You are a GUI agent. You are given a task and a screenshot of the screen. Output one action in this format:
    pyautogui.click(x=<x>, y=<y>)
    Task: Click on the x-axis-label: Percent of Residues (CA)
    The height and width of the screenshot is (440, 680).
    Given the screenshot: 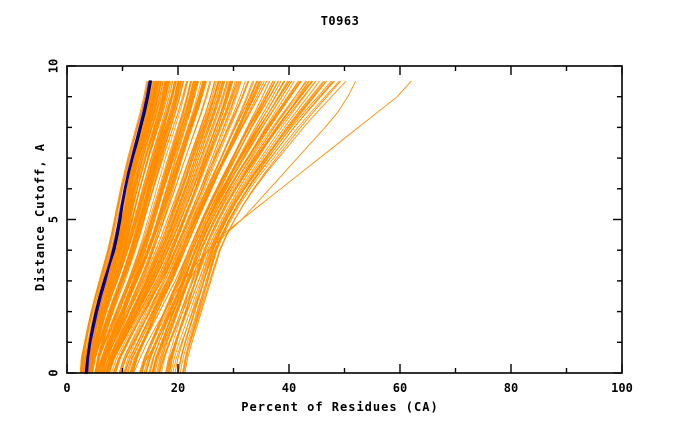 What is the action you would take?
    pyautogui.click(x=340, y=407)
    